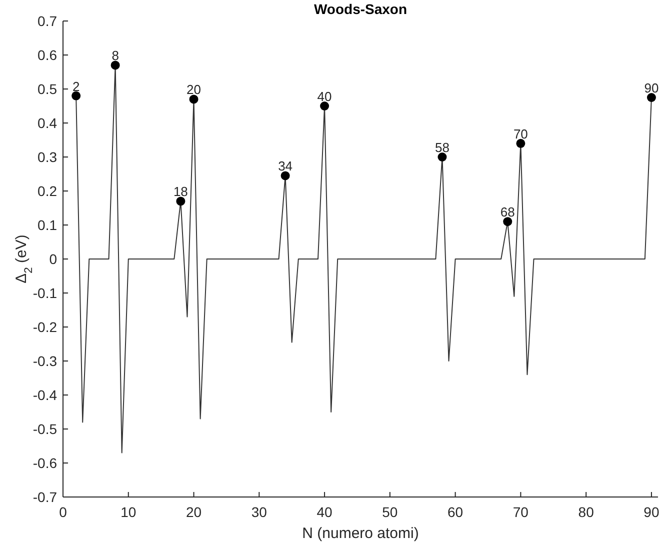 Image resolution: width=669 pixels, height=545 pixels. I want to click on y-tick-label: 0.5, so click(48, 89).